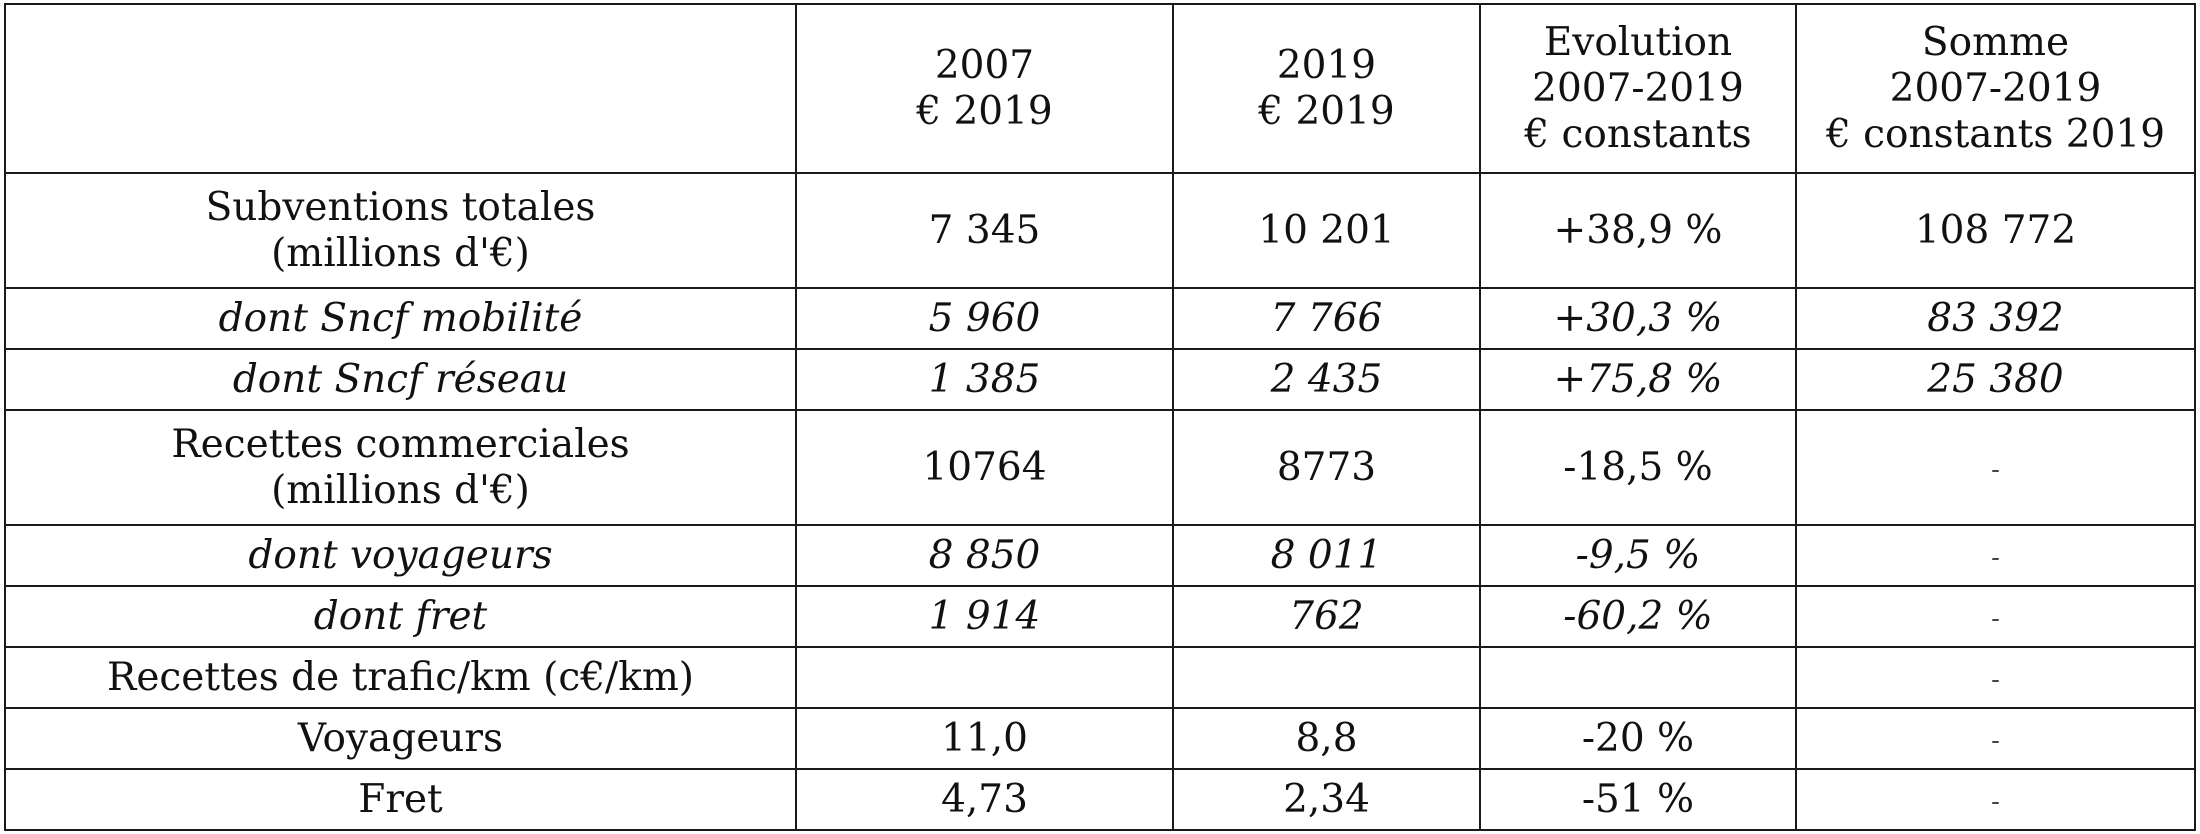 This screenshot has width=2200, height=834. I want to click on value-cell: -60,2 %, so click(1638, 616).